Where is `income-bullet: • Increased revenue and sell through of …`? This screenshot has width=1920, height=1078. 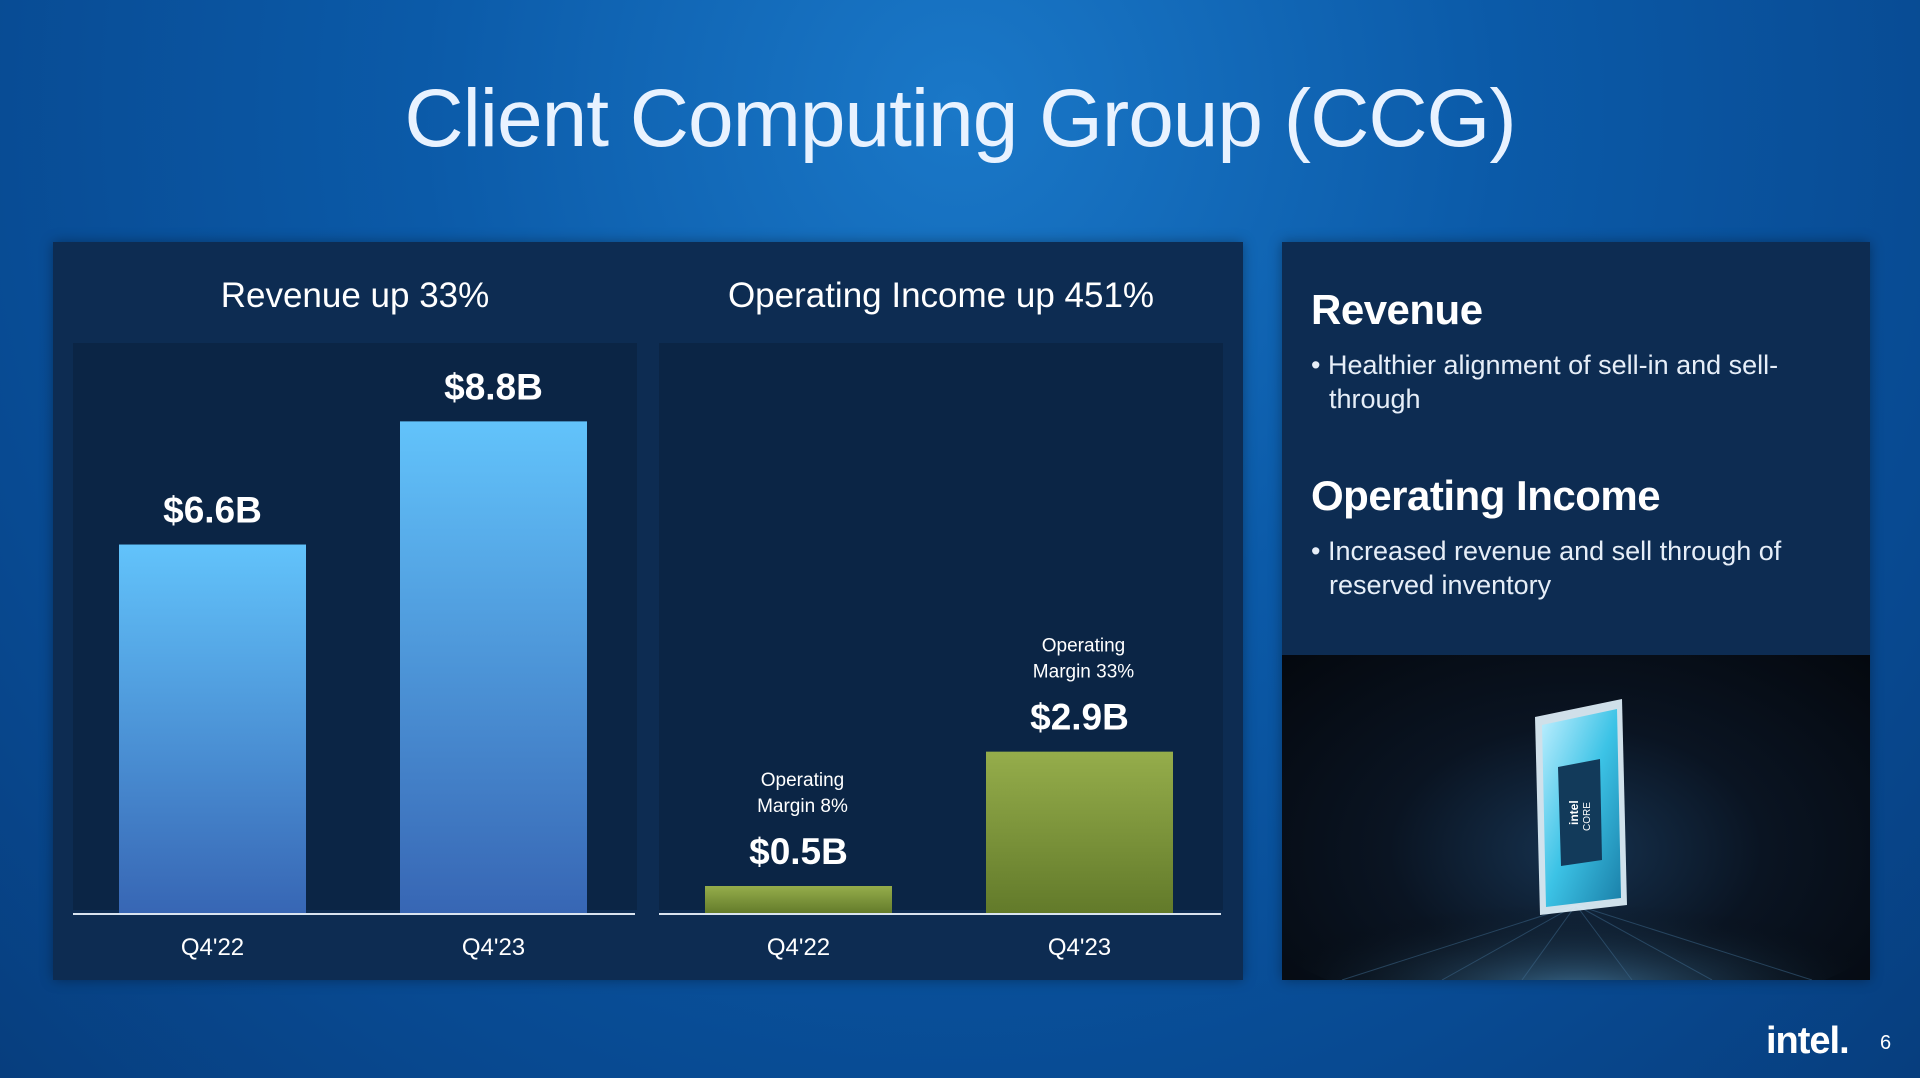
income-bullet: • Increased revenue and sell through of … is located at coordinates (1546, 568).